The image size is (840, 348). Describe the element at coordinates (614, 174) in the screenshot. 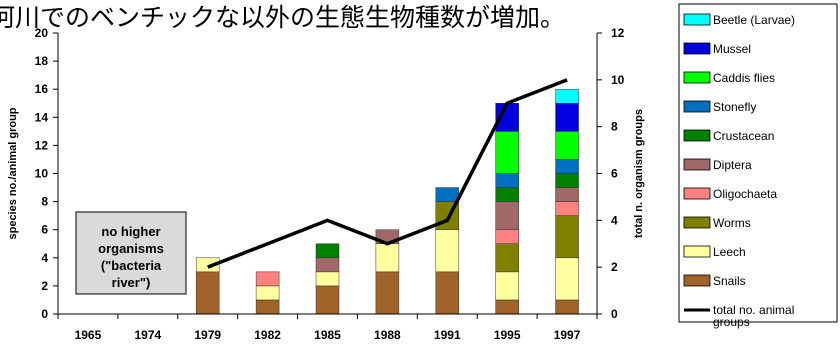

I see `y-right-tick-label: 6` at that location.